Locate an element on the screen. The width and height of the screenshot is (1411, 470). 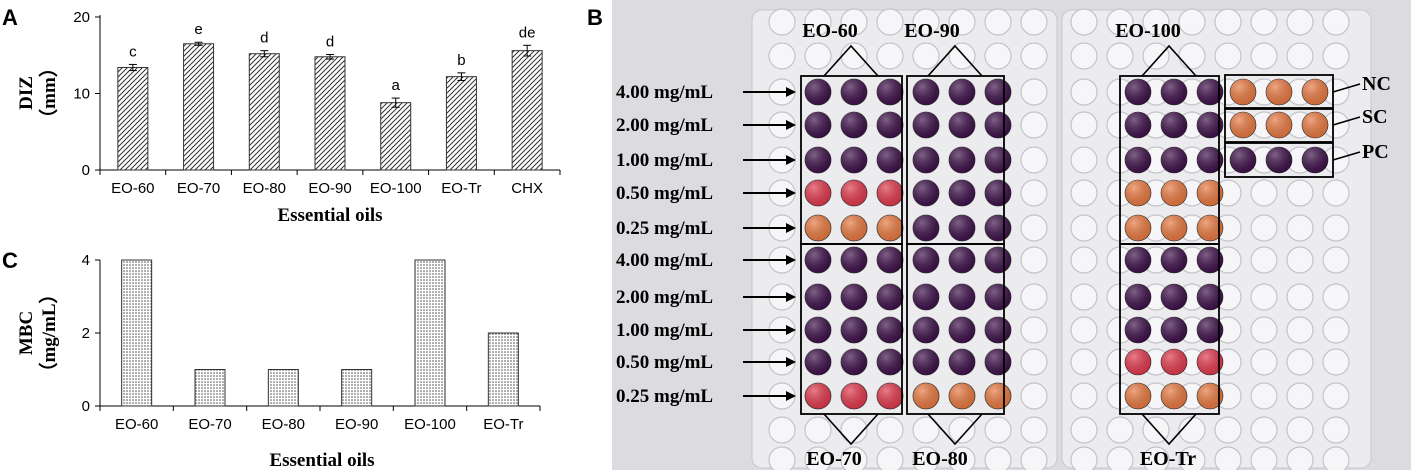
chartA-xtick-label: EO-Tr is located at coordinates (461, 188).